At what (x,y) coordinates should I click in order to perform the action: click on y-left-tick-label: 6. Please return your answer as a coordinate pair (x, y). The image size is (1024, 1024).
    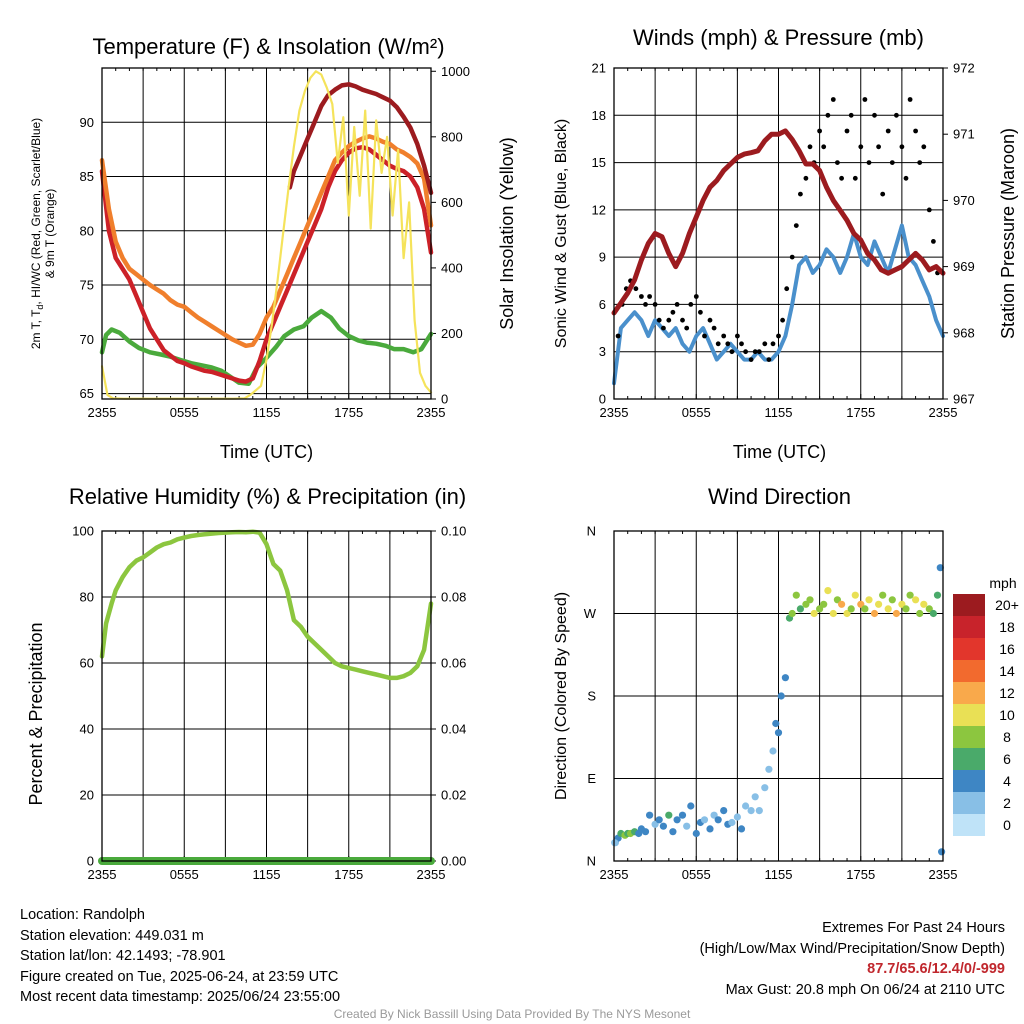
    Looking at the image, I should click on (602, 304).